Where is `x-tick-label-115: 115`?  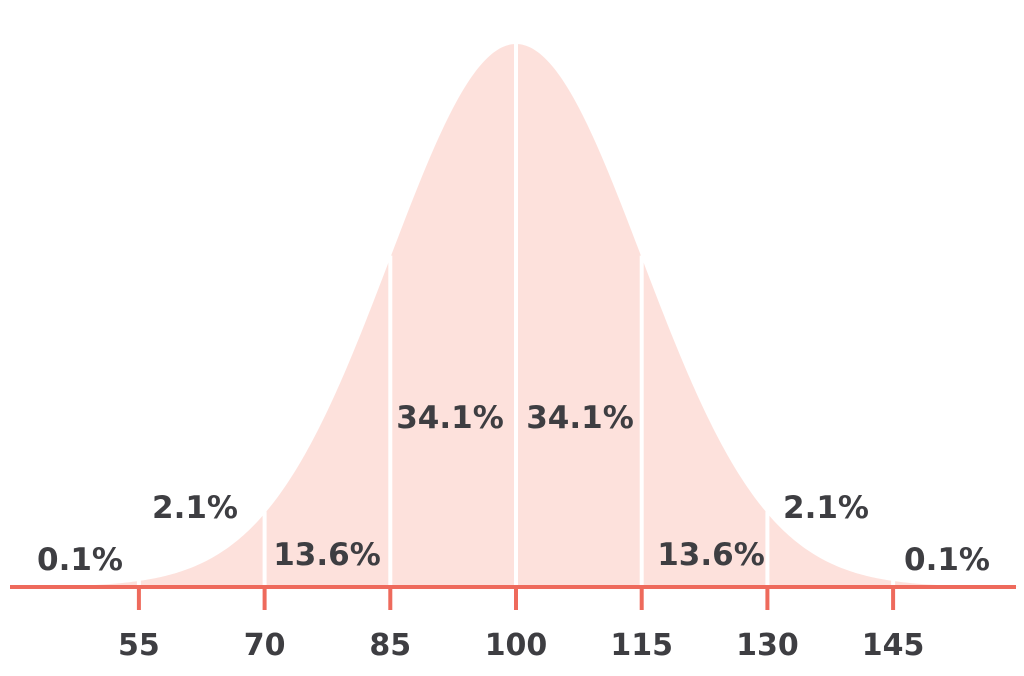 x-tick-label-115: 115 is located at coordinates (641, 645).